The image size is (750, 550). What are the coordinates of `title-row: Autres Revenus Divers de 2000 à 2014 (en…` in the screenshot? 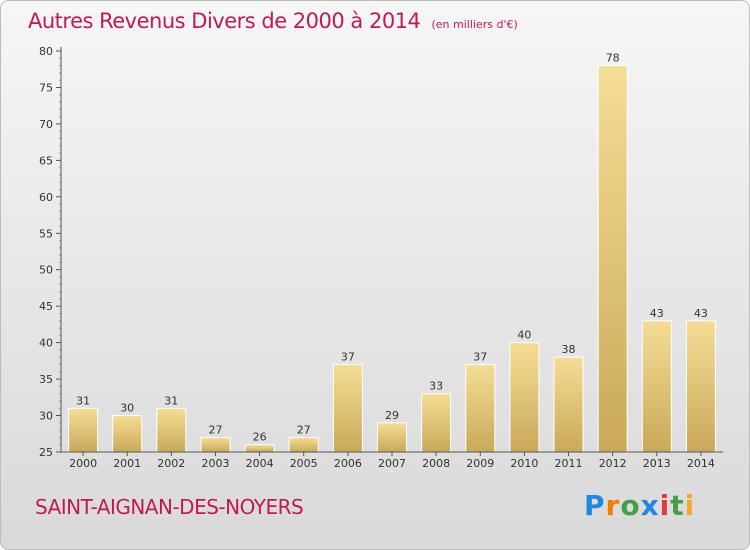 It's located at (273, 21).